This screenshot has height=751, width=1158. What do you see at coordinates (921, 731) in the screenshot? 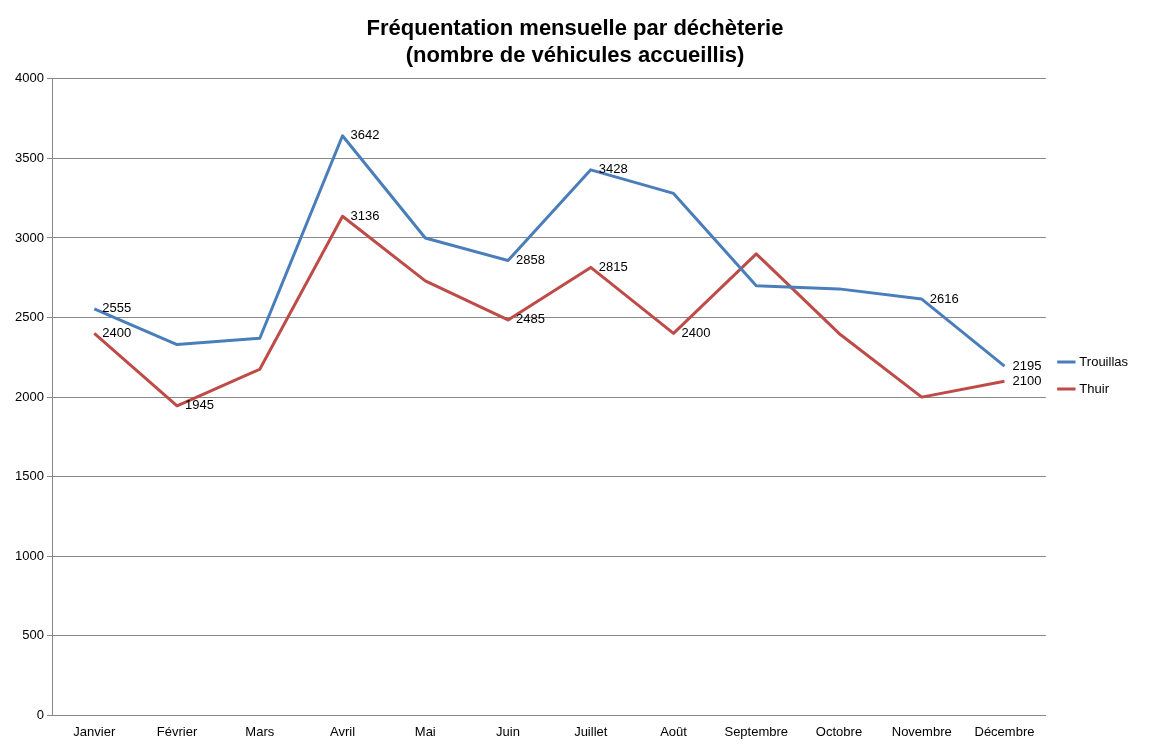
I see `x-tick-label: Novembre` at bounding box center [921, 731].